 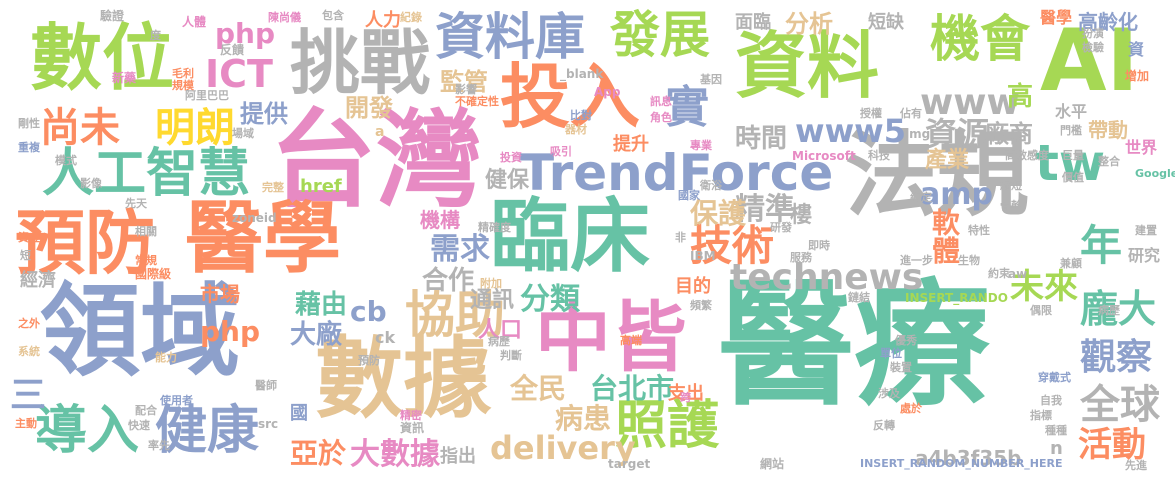 What do you see at coordinates (1056, 430) in the screenshot?
I see `word-種種: 種種` at bounding box center [1056, 430].